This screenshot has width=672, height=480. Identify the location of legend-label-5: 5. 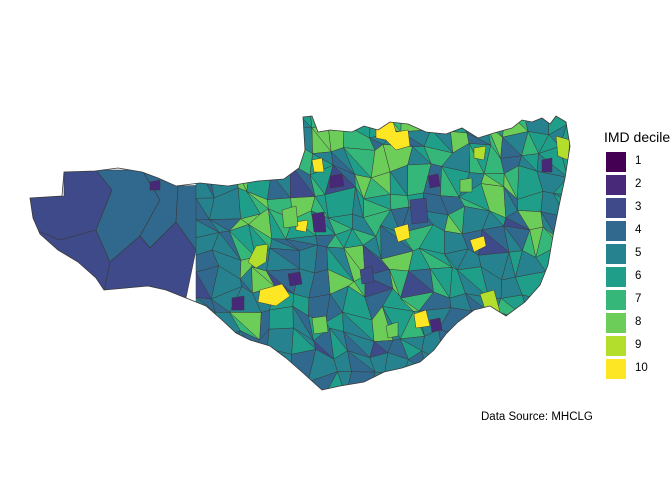
(638, 253).